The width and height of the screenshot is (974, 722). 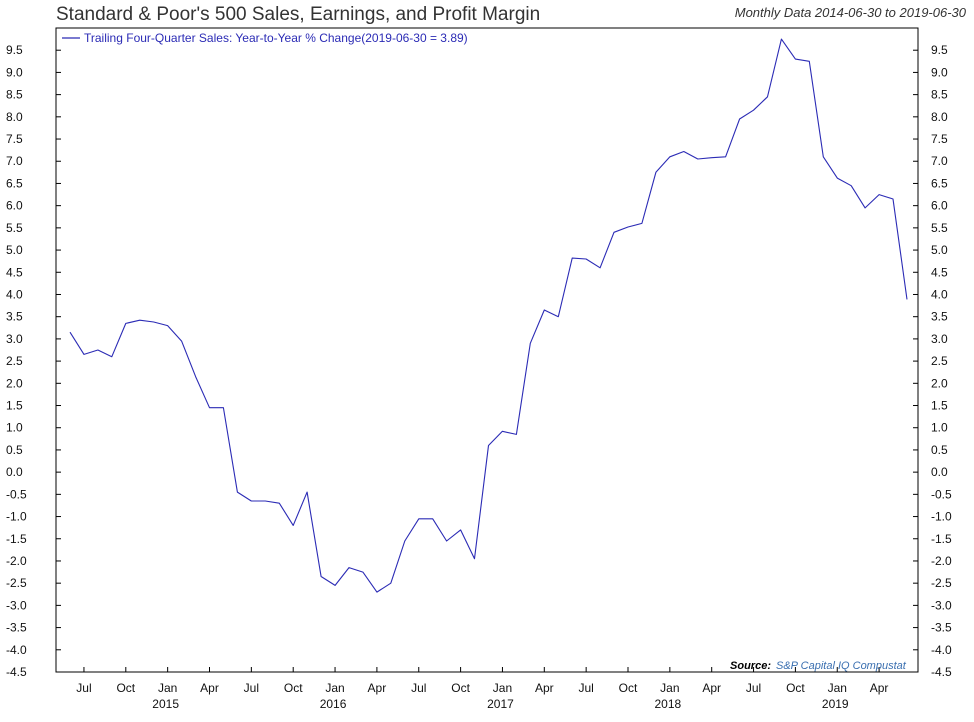 What do you see at coordinates (939, 50) in the screenshot?
I see `y-tick-label-right: 9.5` at bounding box center [939, 50].